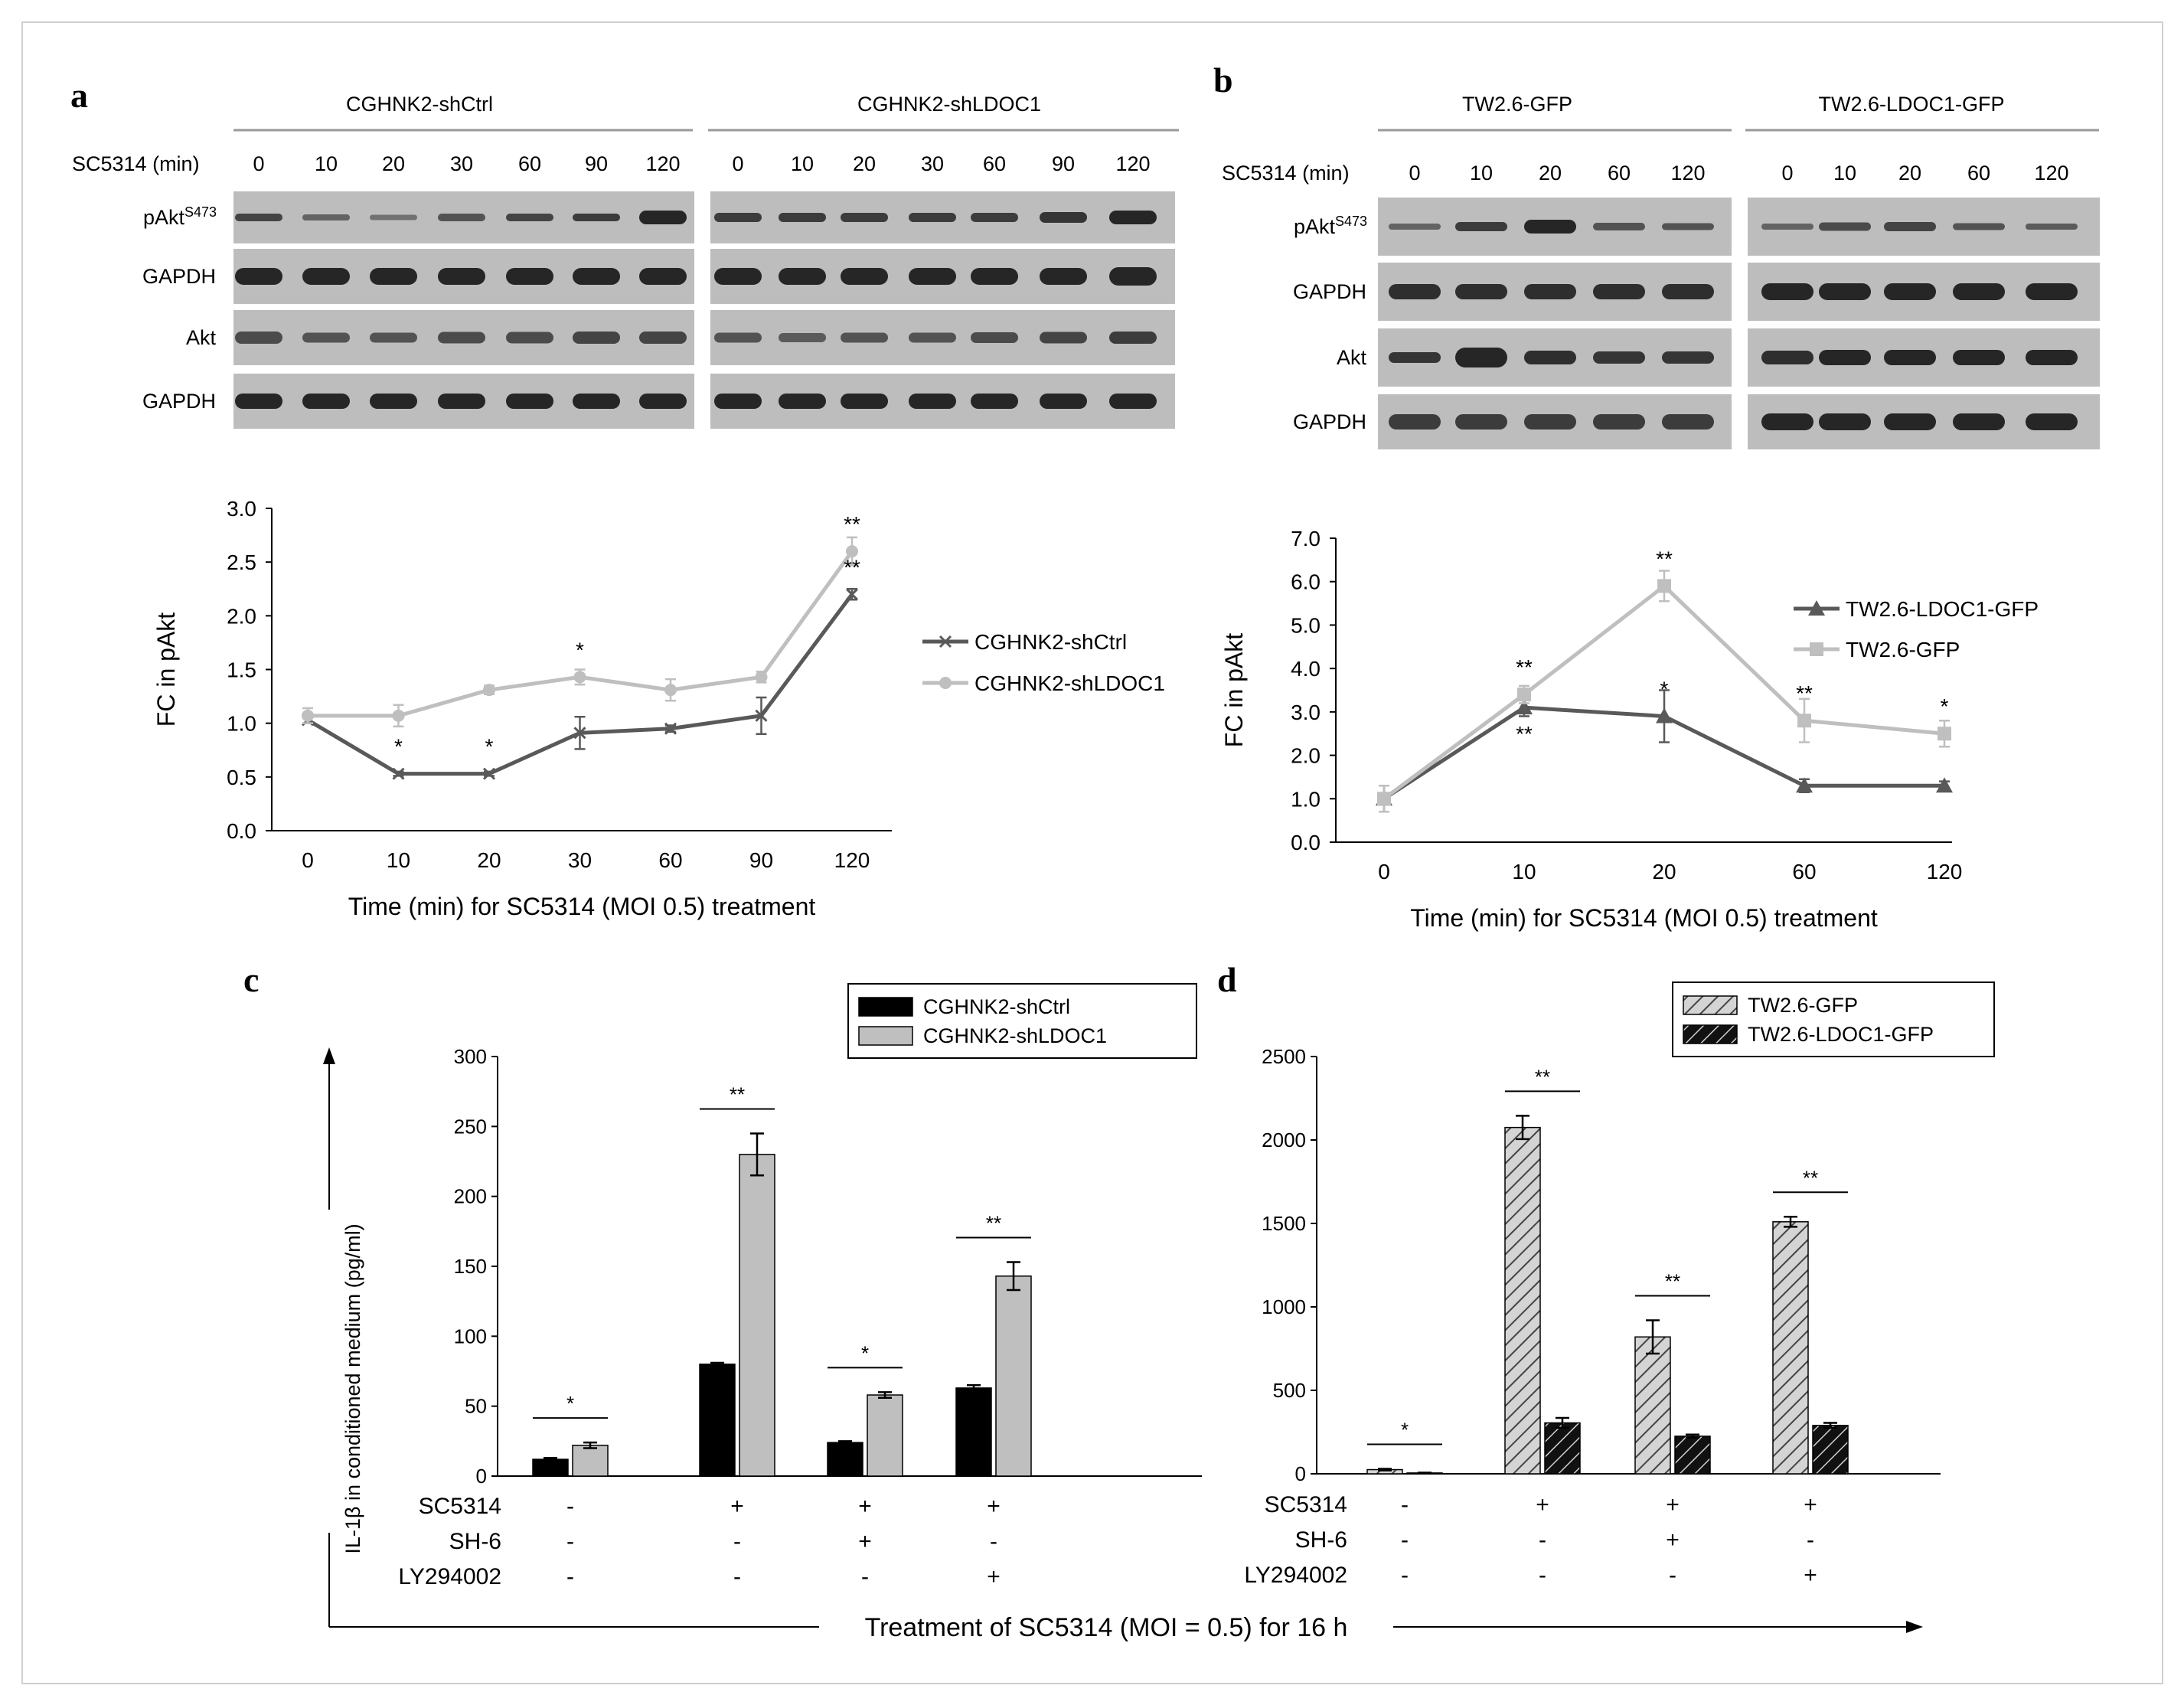 This screenshot has height=1705, width=2184. What do you see at coordinates (1803, 1005) in the screenshot?
I see `legend-label: TW2.6-GFP` at bounding box center [1803, 1005].